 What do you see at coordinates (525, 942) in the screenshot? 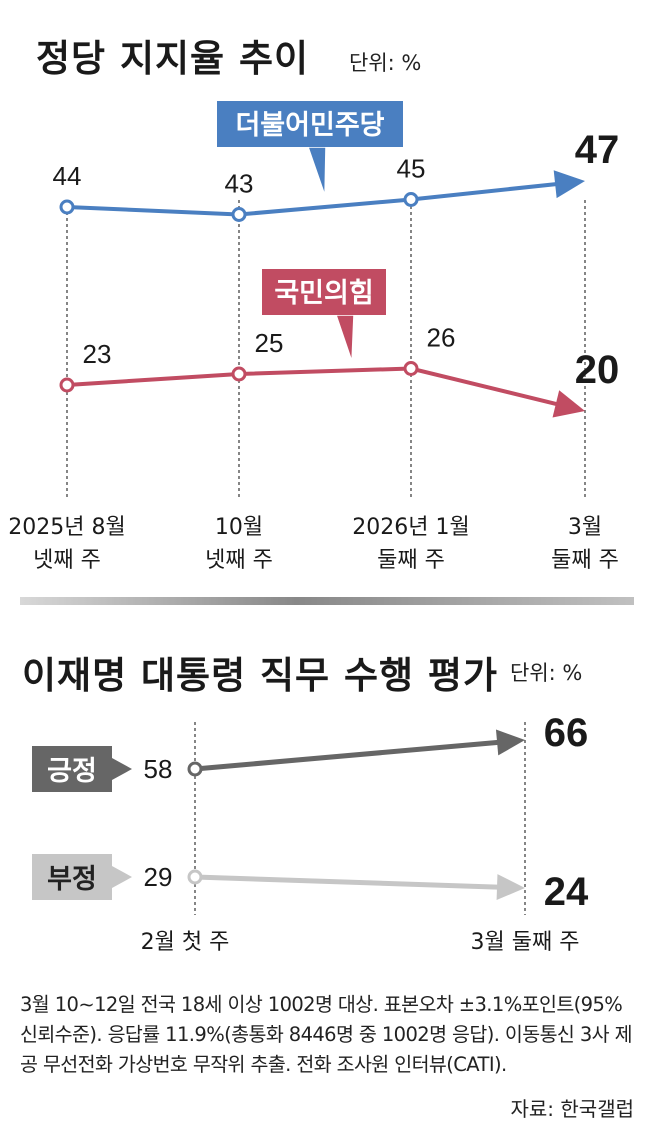
I see `chart2-xtick: 3월 둘째 주` at bounding box center [525, 942].